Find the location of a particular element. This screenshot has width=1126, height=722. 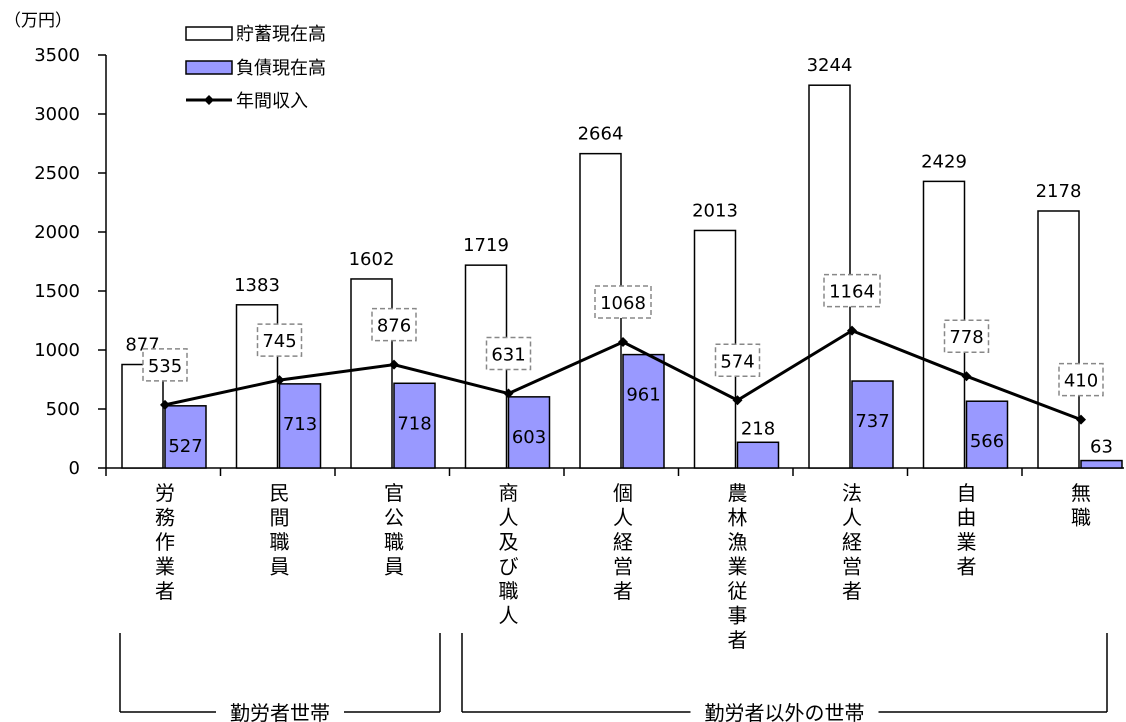

category-label: 商人及び職人 is located at coordinates (509, 554).